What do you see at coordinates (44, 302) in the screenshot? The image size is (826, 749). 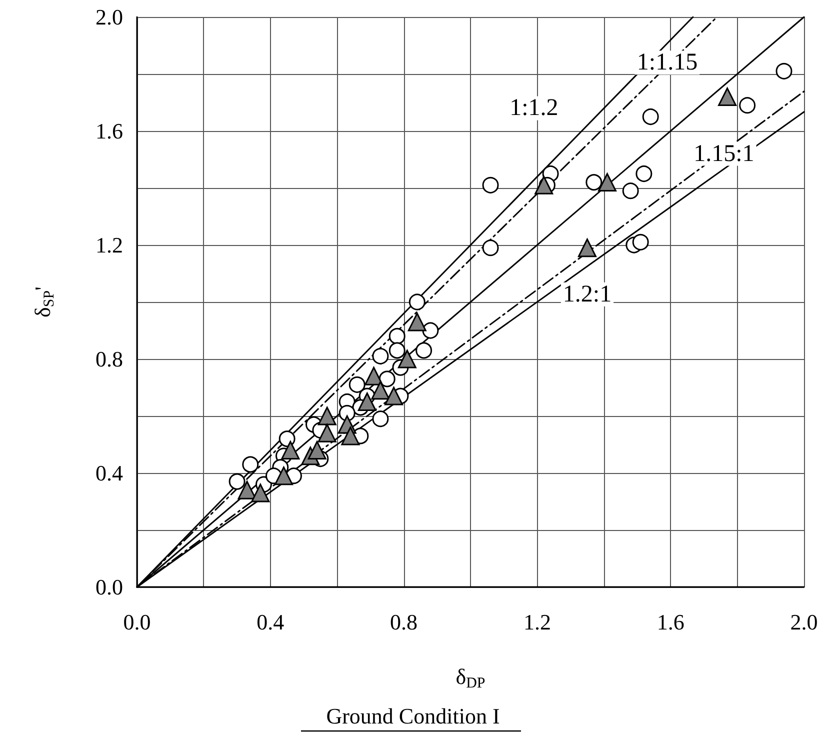 I see `y-axis-title: δSP'` at bounding box center [44, 302].